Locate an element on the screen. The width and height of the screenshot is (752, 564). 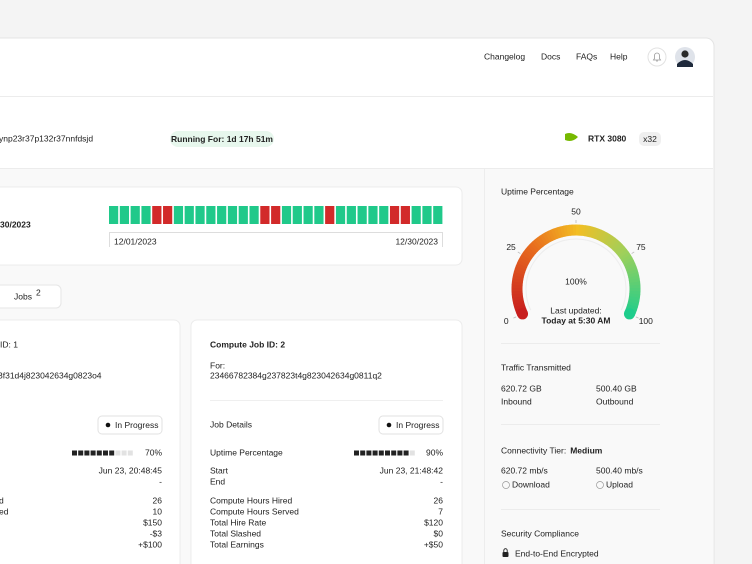
updated-time: Today at 5:30 AM is located at coordinates (576, 320).